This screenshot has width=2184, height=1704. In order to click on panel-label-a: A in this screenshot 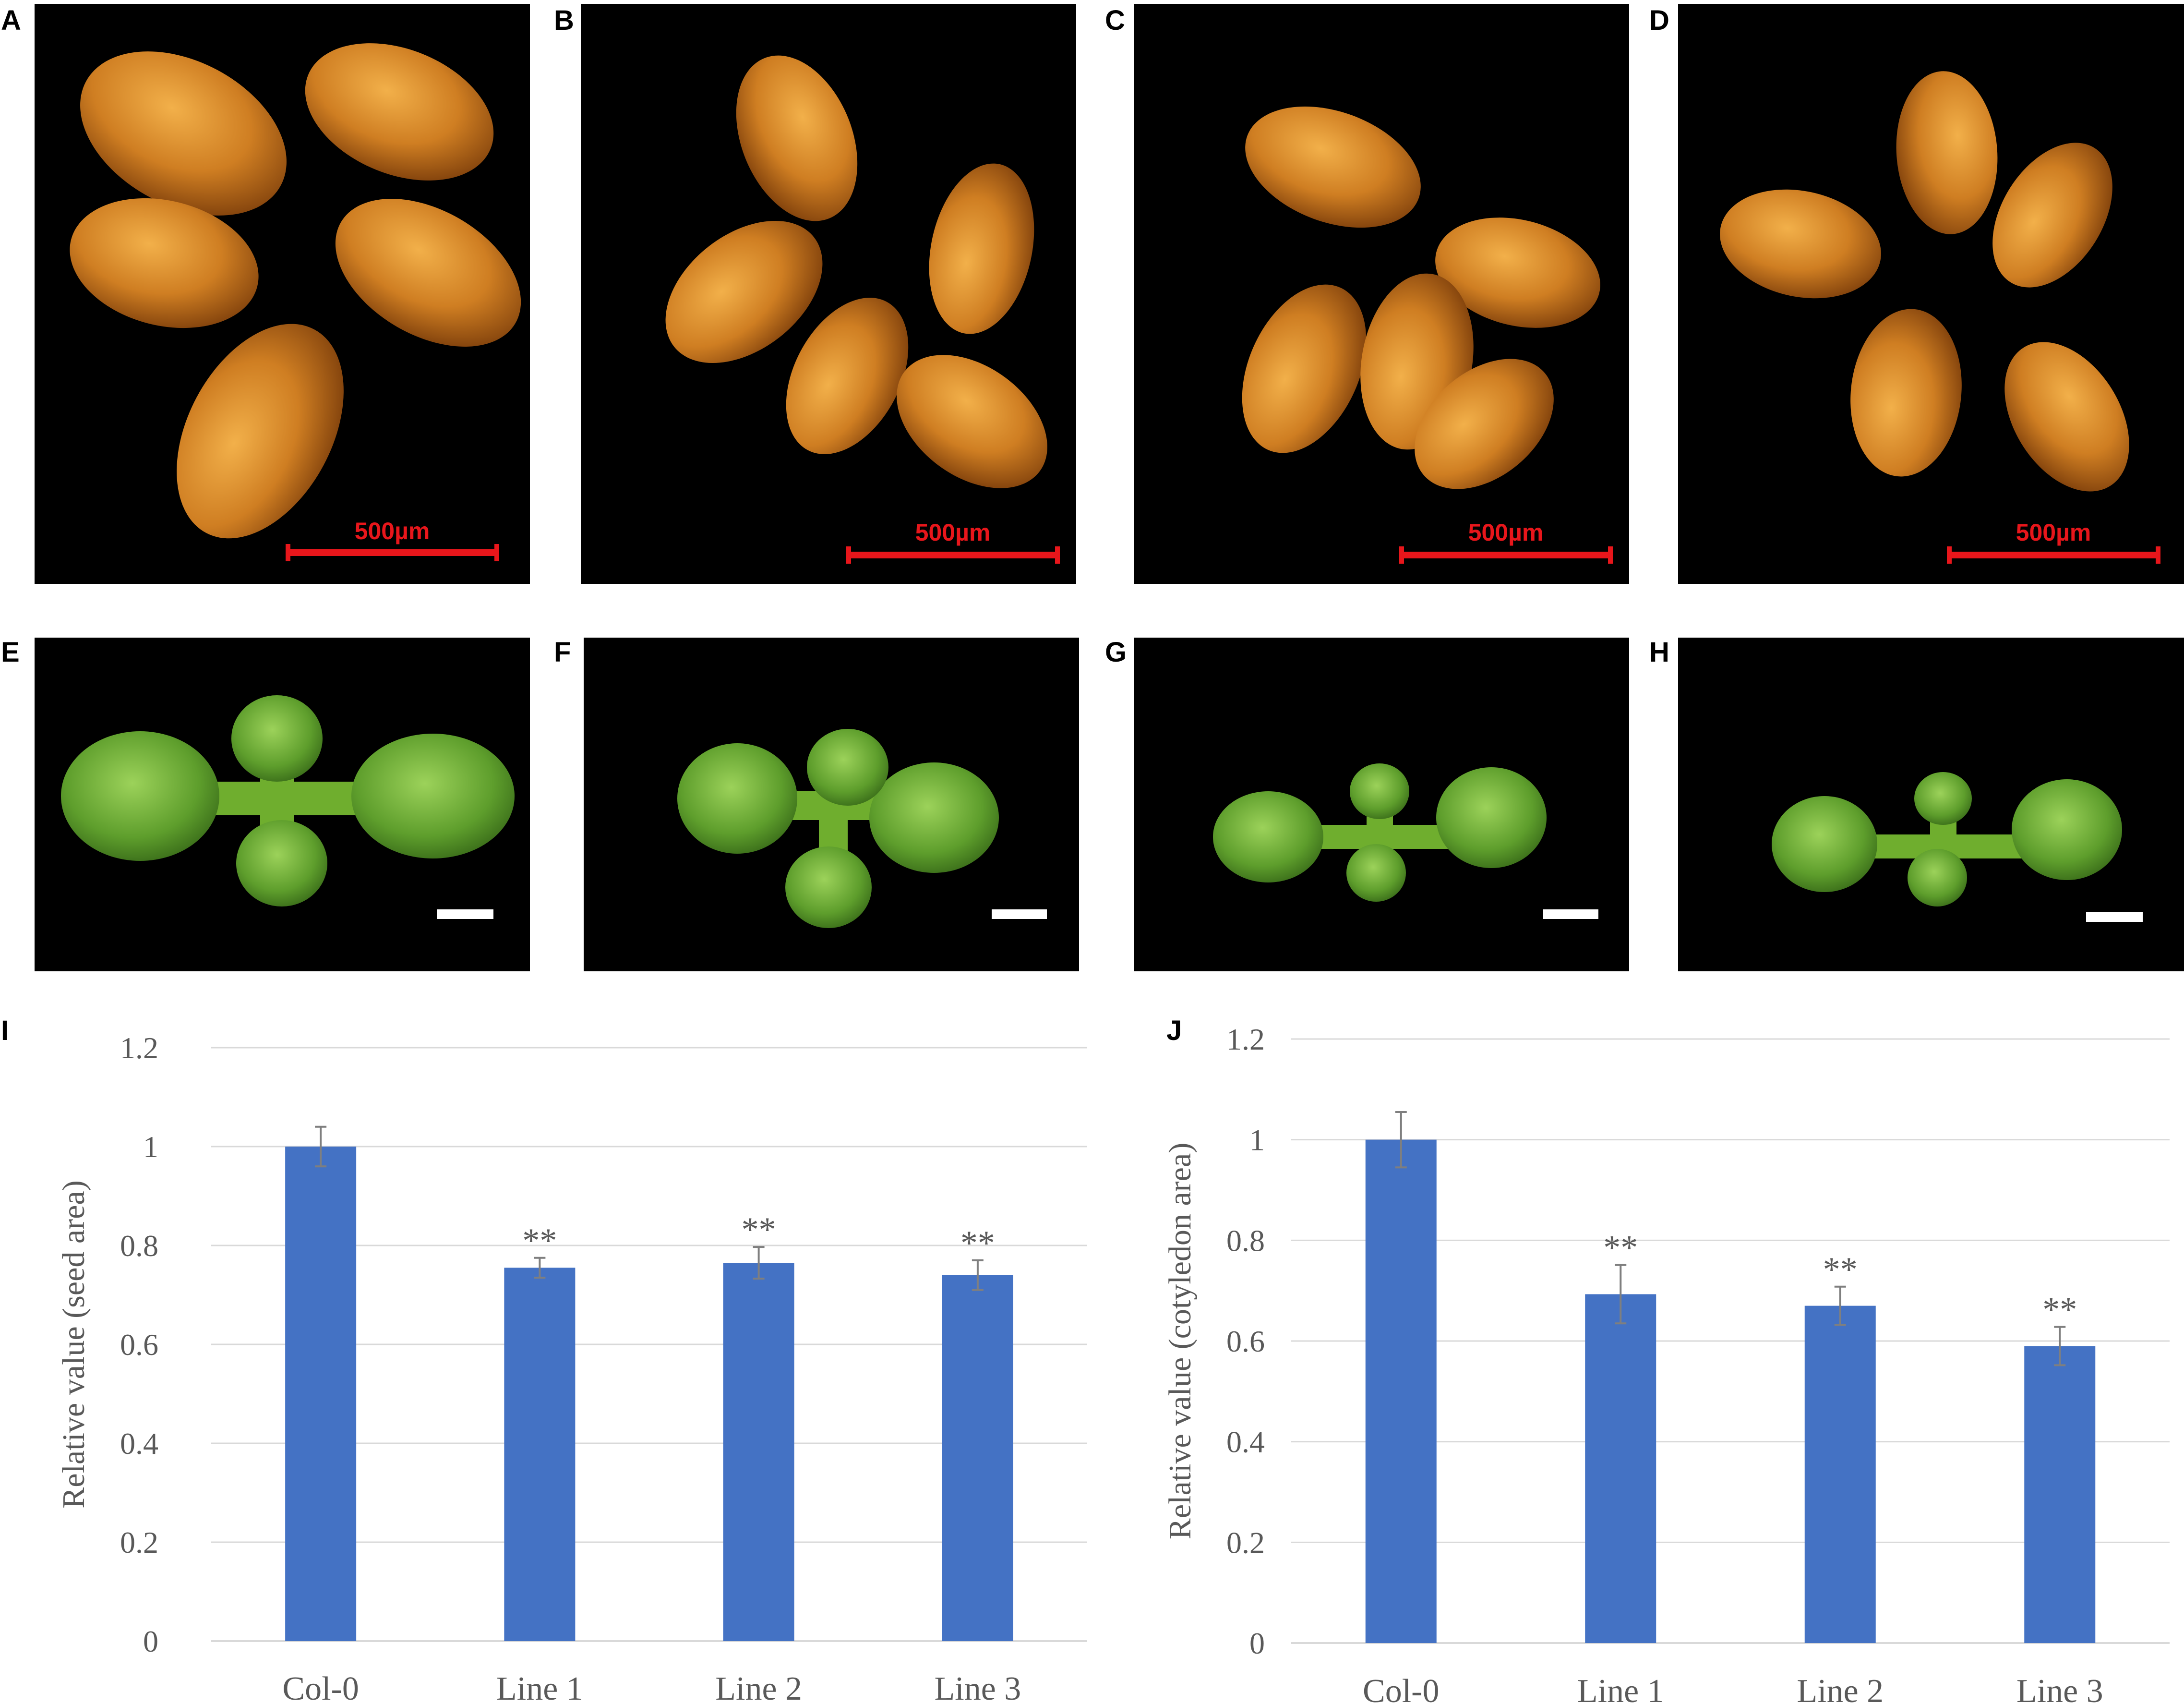, I will do `click(11, 20)`.